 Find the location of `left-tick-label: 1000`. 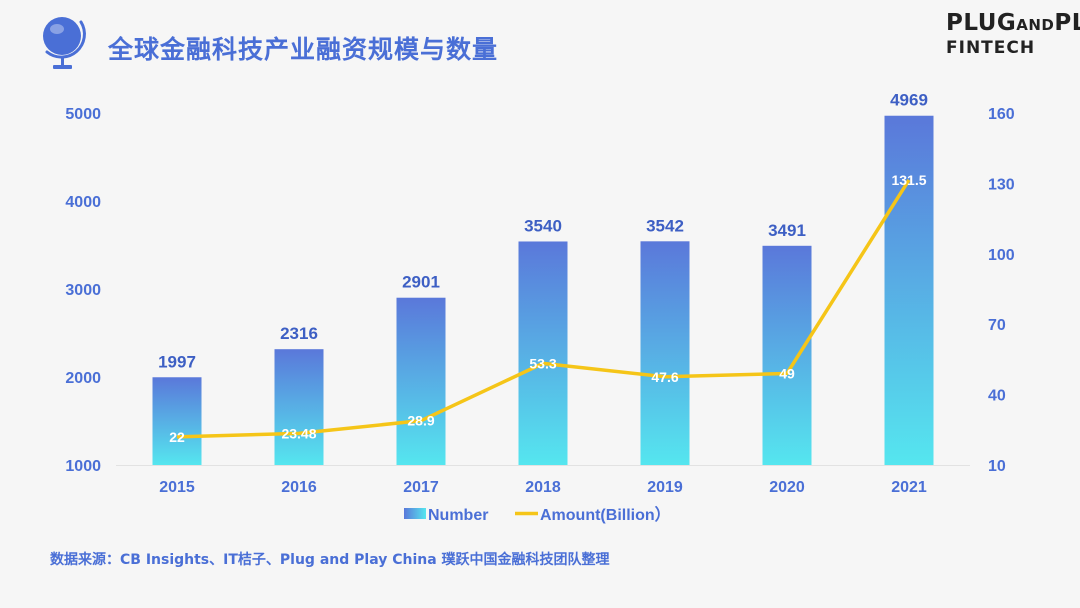

left-tick-label: 1000 is located at coordinates (83, 466).